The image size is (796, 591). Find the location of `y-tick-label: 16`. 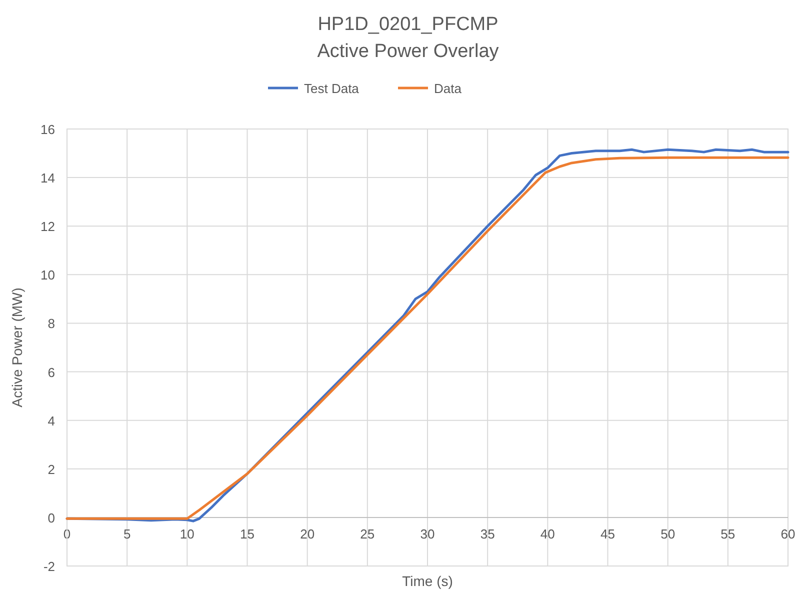

y-tick-label: 16 is located at coordinates (47, 129).